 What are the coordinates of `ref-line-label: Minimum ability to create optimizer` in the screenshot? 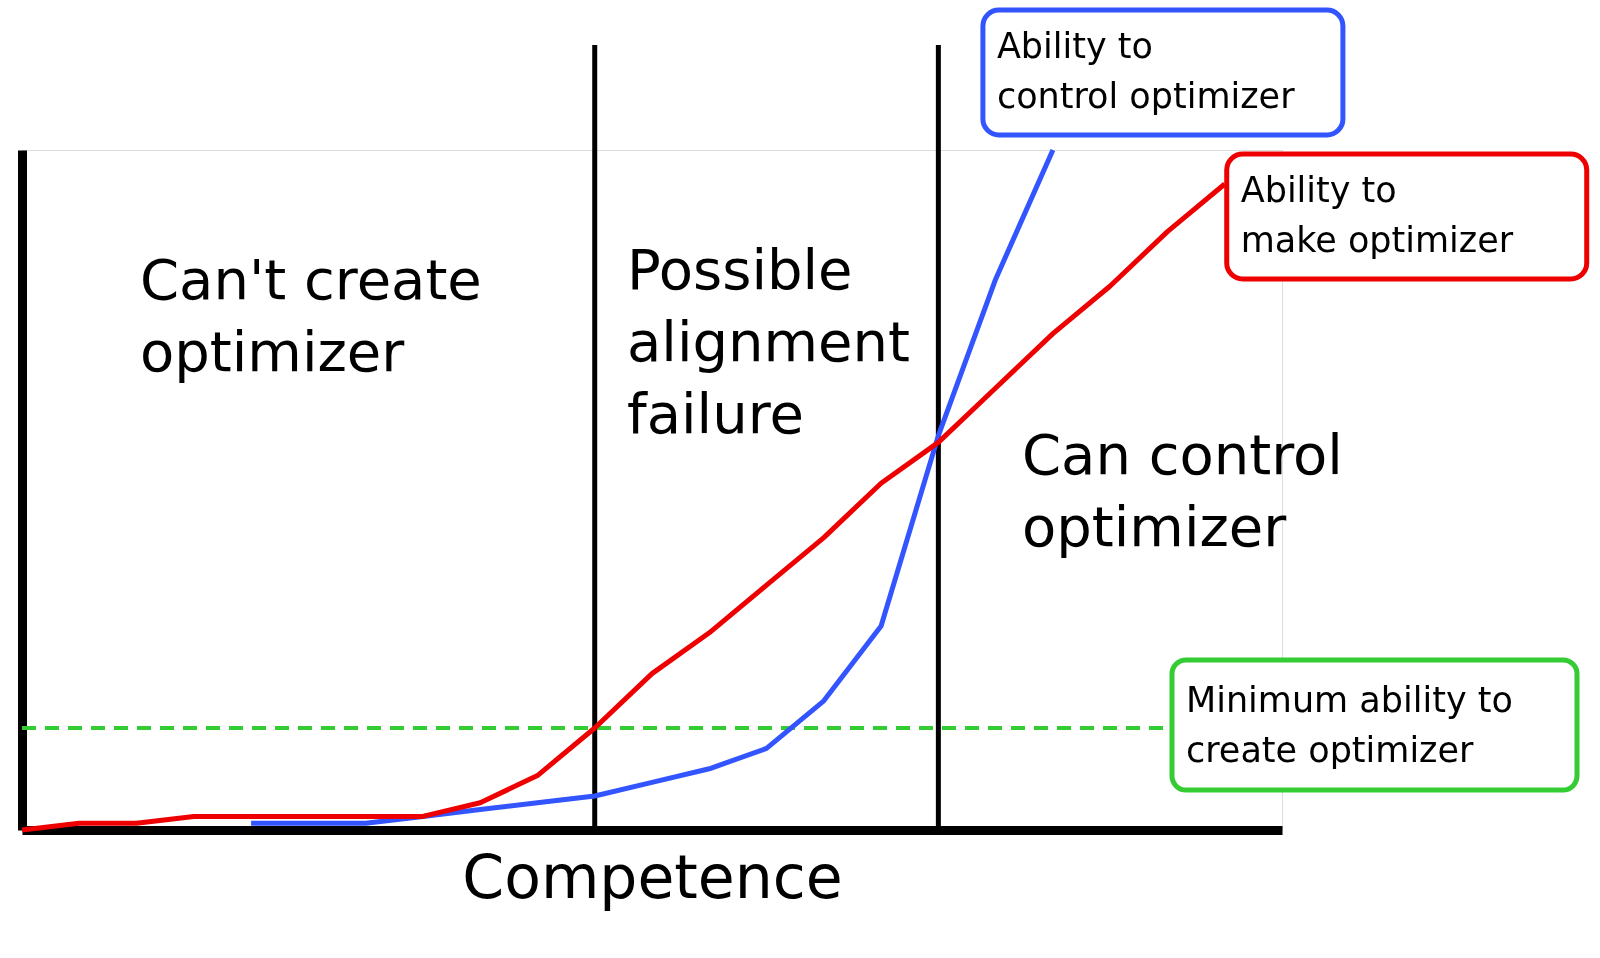 It's located at (1349, 725).